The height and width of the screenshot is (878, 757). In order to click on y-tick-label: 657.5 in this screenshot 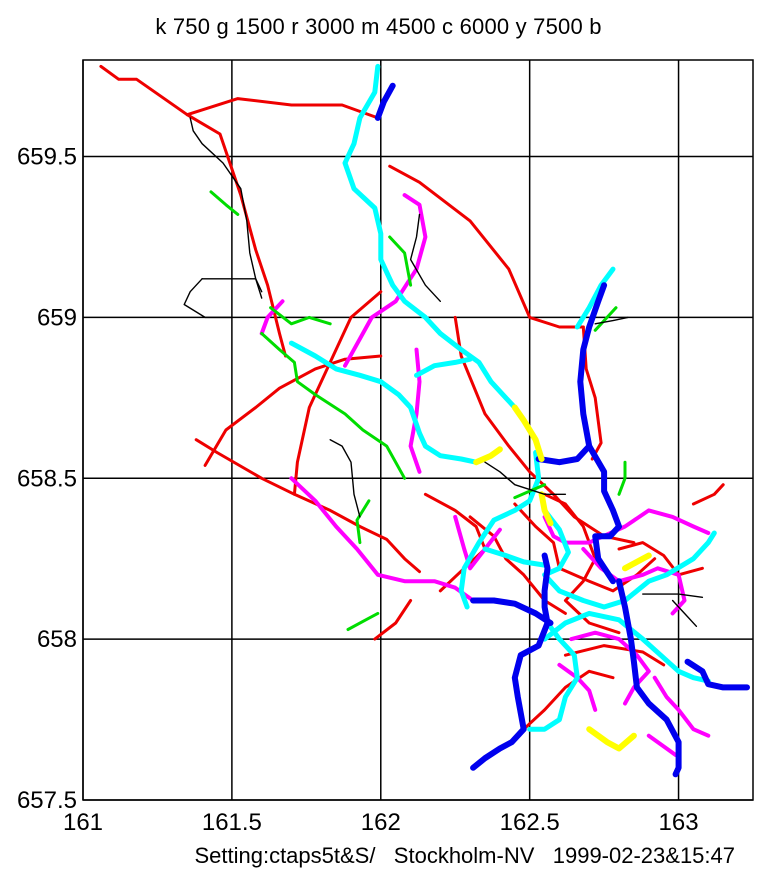, I will do `click(47, 800)`.